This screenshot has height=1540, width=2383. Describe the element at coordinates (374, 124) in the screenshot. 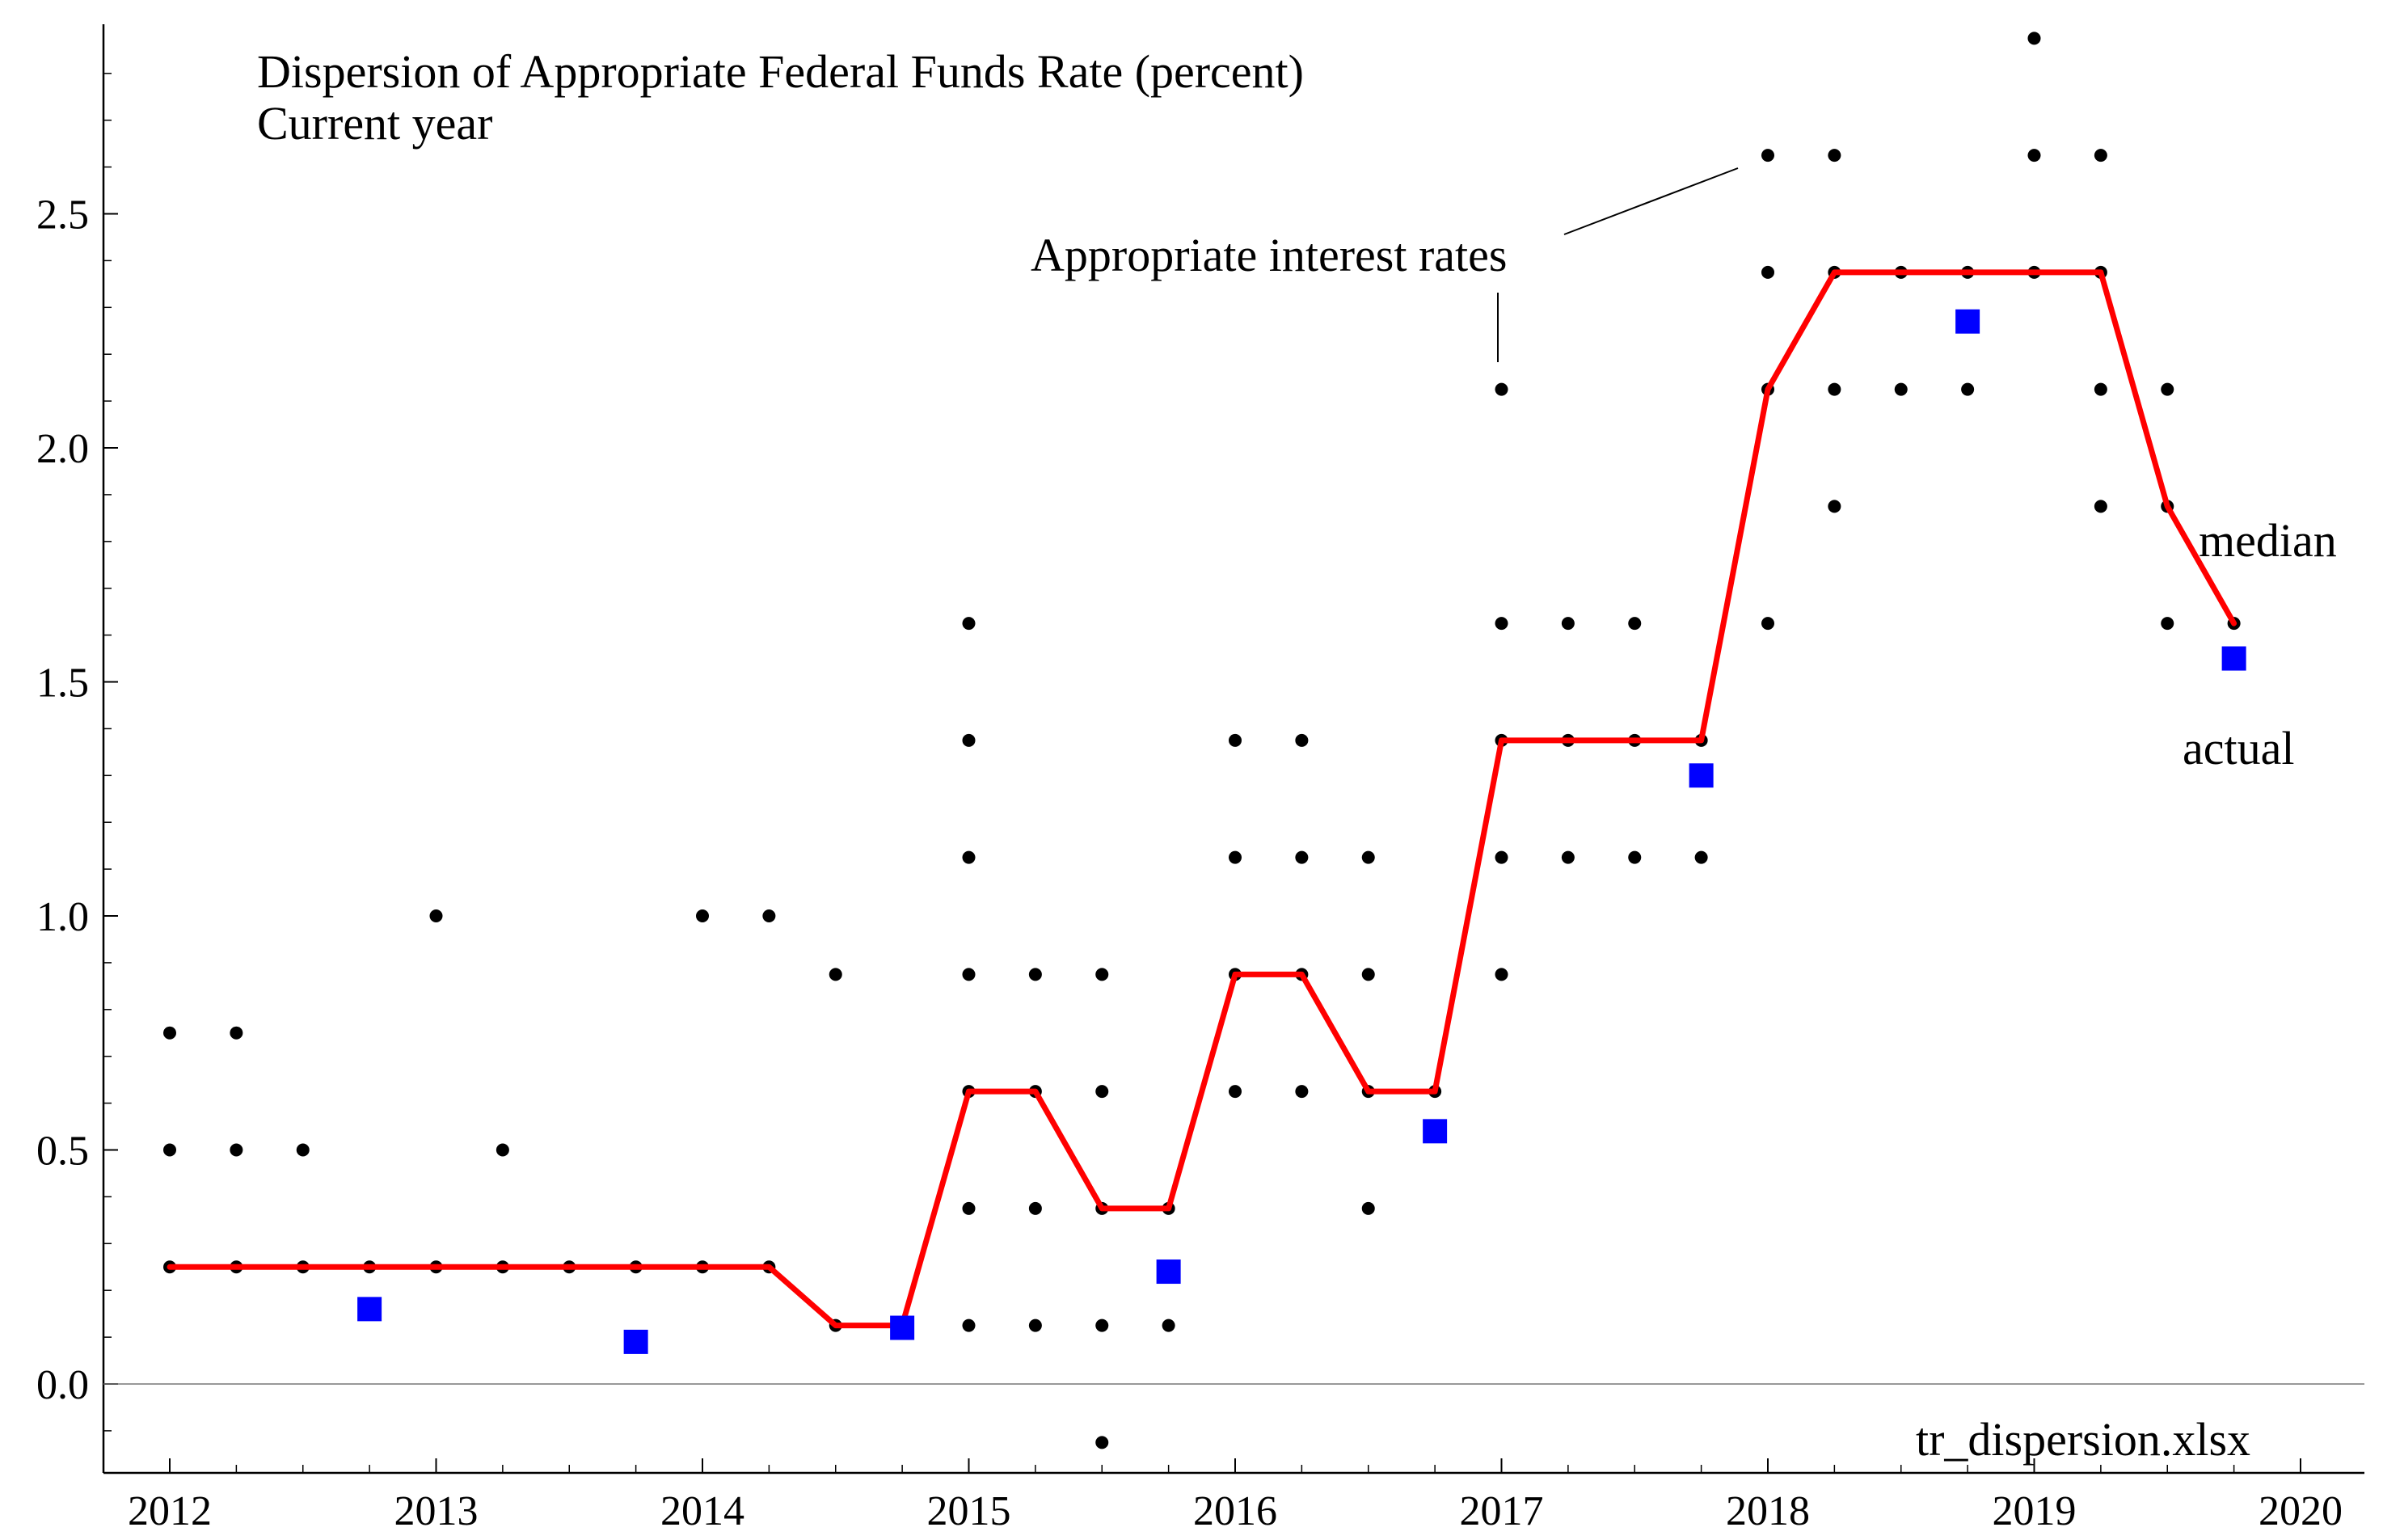

I see `chart-subtitle: Current year` at that location.